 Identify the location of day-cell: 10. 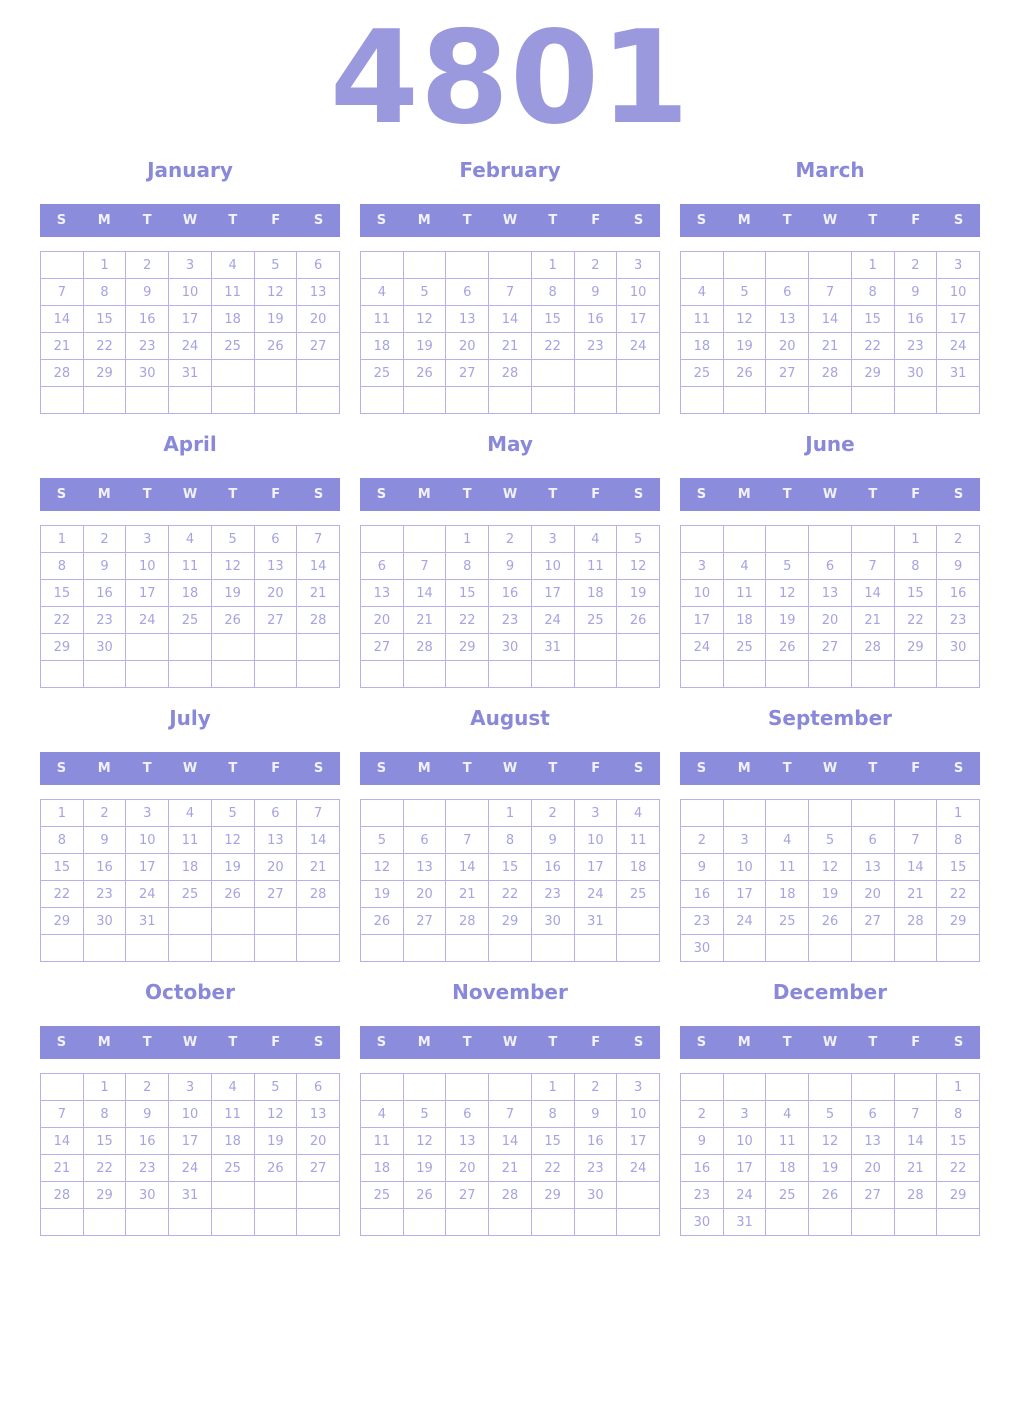
(190, 292).